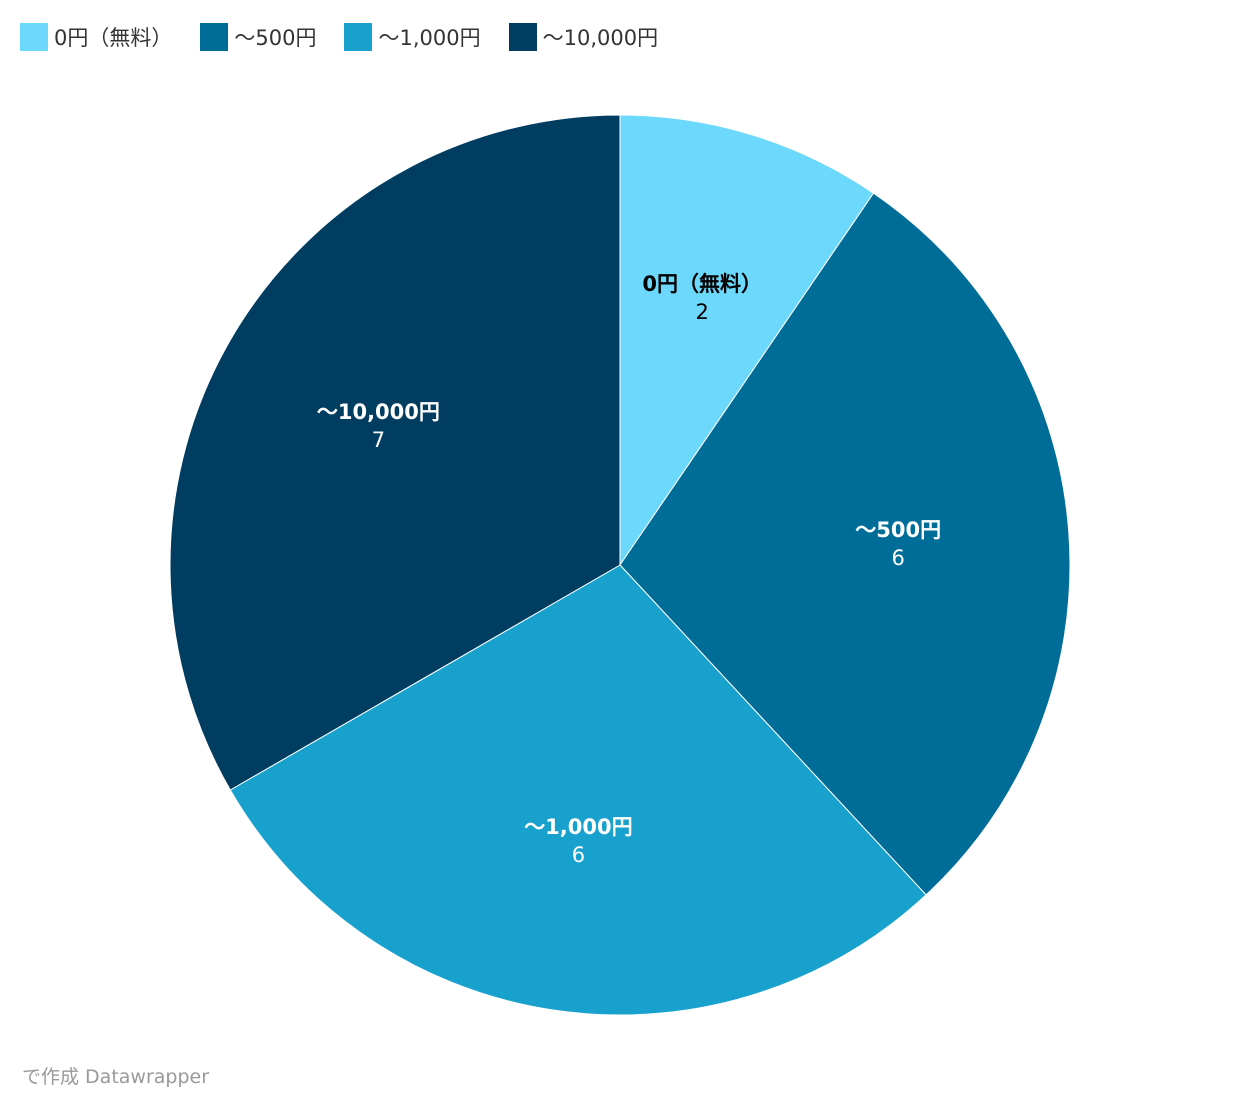 This screenshot has width=1240, height=1108. Describe the element at coordinates (378, 439) in the screenshot. I see `slice-value: 7` at that location.